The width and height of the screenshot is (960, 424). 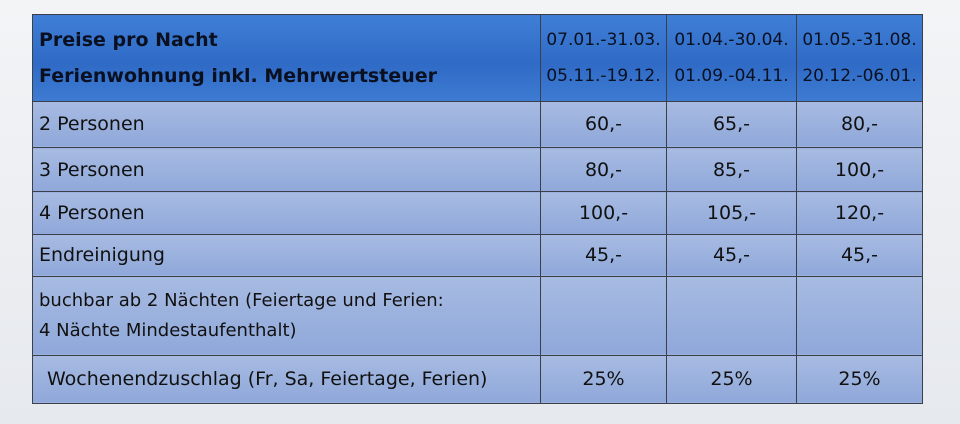 I want to click on price-cell: 60,-, so click(x=603, y=124).